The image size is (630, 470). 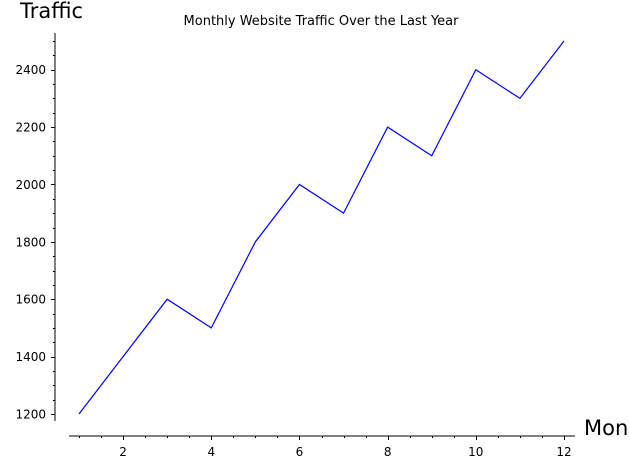 What do you see at coordinates (475, 452) in the screenshot?
I see `x-tick-label: 10` at bounding box center [475, 452].